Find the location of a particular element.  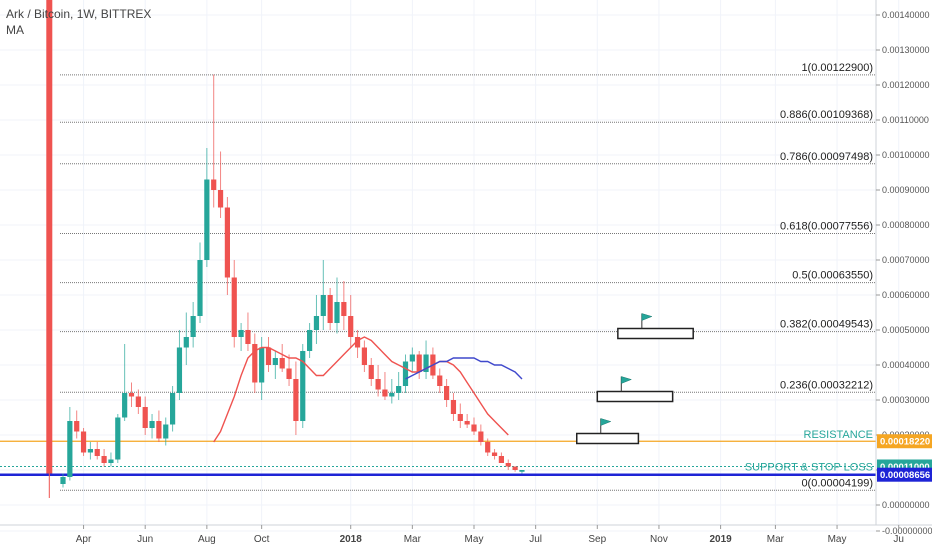

moving-averages is located at coordinates (368, 389).